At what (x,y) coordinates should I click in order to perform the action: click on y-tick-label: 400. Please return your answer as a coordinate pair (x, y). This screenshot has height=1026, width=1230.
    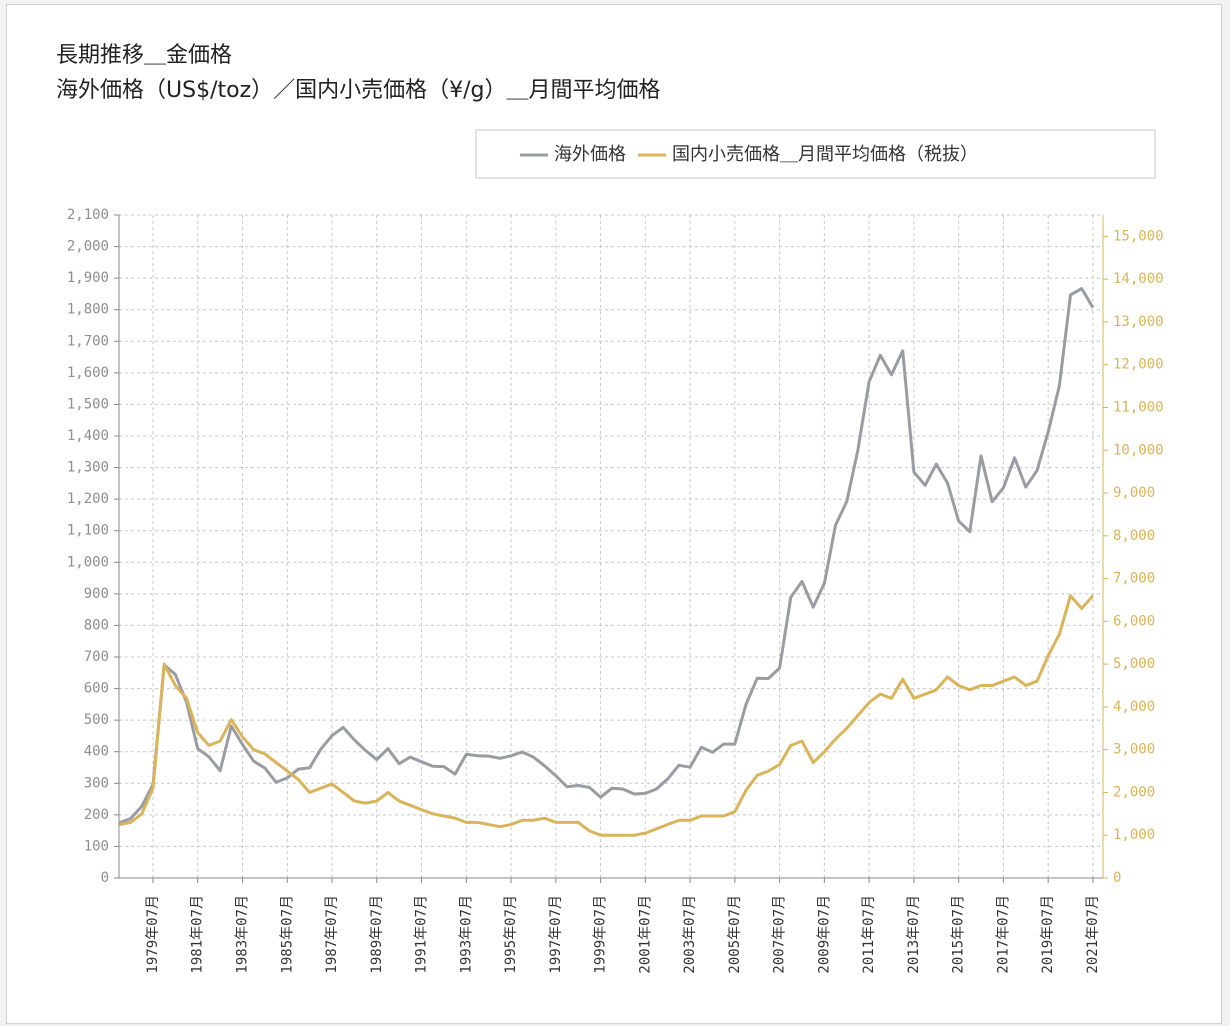
    Looking at the image, I should click on (96, 752).